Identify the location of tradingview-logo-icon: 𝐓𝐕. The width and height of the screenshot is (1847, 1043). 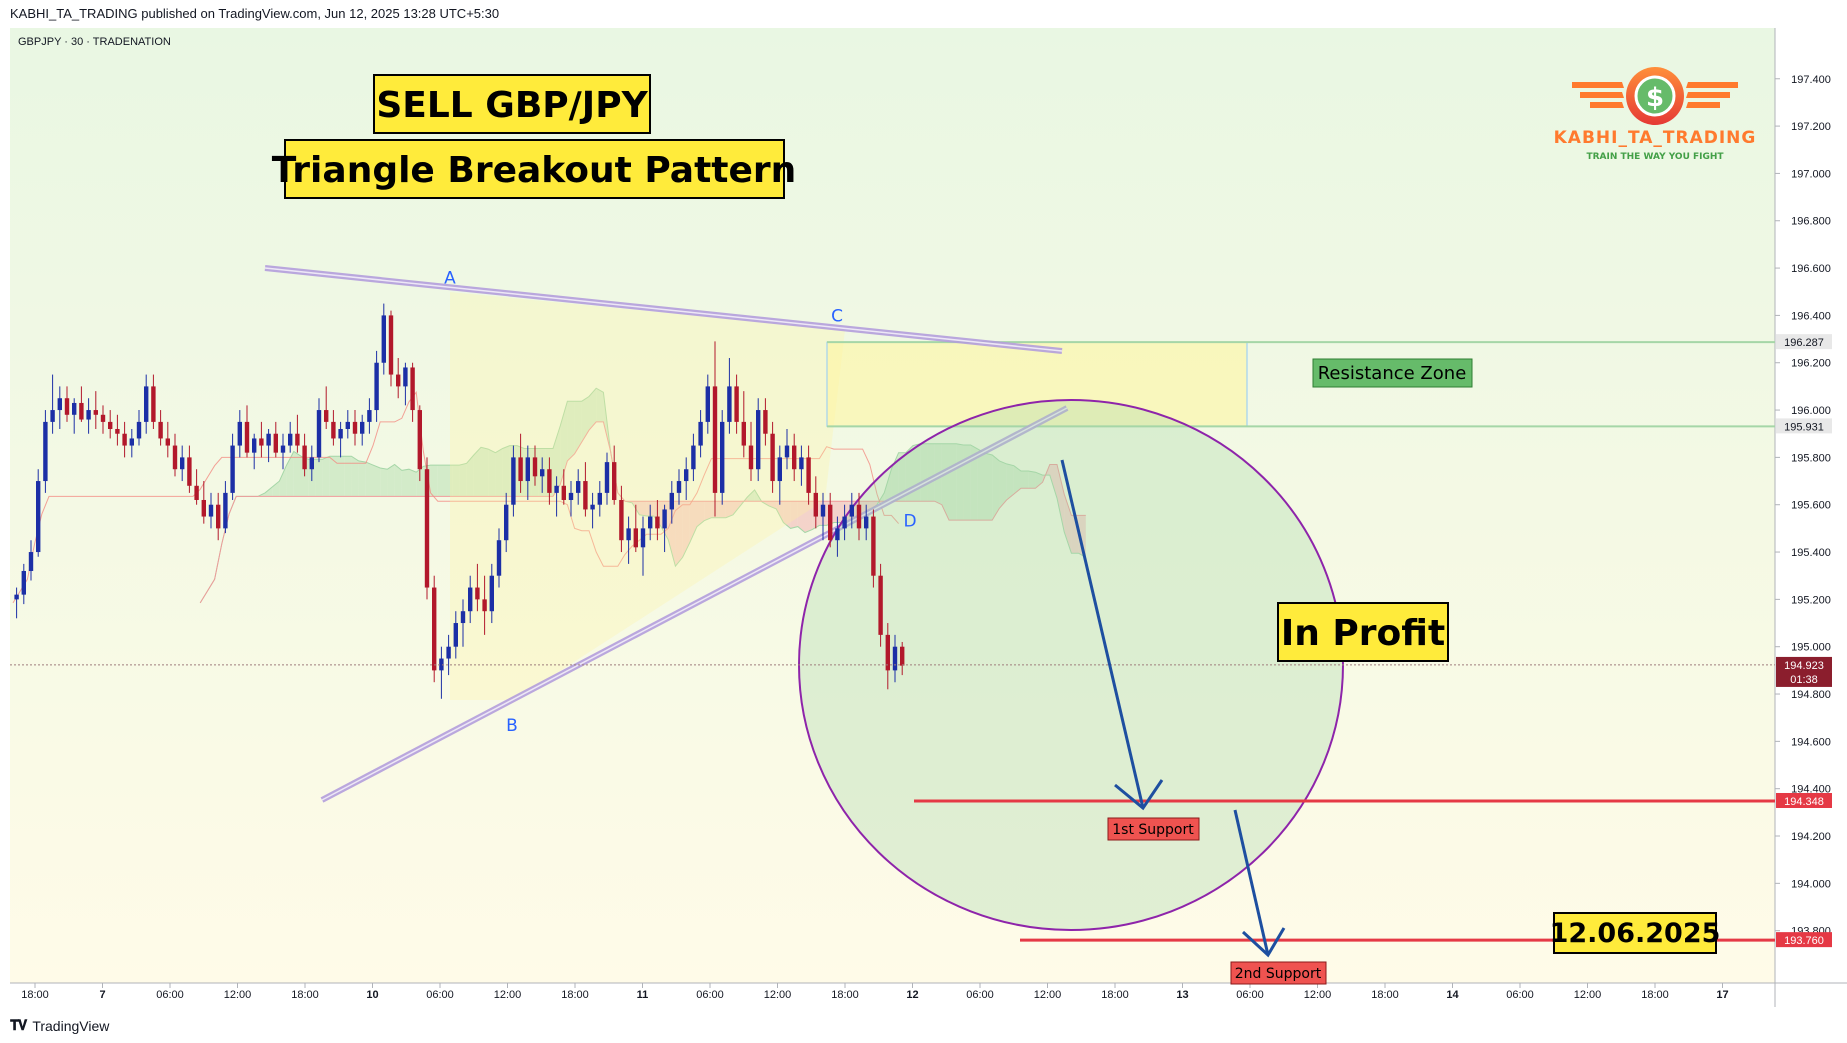
(18, 1025).